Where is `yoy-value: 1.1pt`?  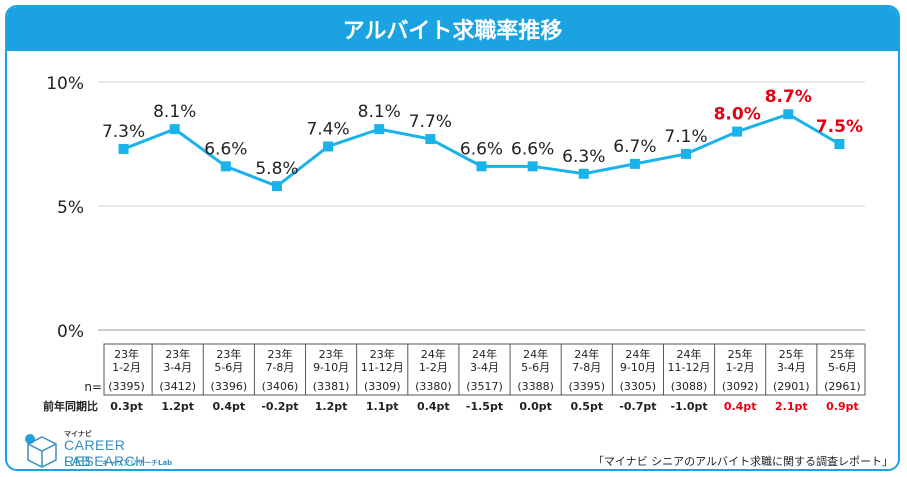 yoy-value: 1.1pt is located at coordinates (382, 406).